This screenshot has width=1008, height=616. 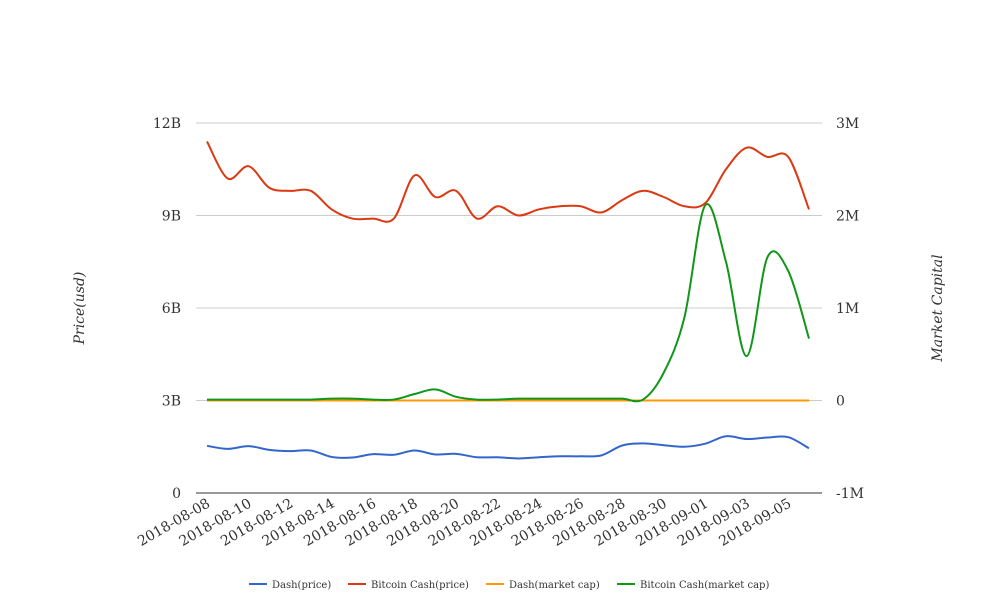 I want to click on left-tick-label: 12B, so click(x=167, y=124).